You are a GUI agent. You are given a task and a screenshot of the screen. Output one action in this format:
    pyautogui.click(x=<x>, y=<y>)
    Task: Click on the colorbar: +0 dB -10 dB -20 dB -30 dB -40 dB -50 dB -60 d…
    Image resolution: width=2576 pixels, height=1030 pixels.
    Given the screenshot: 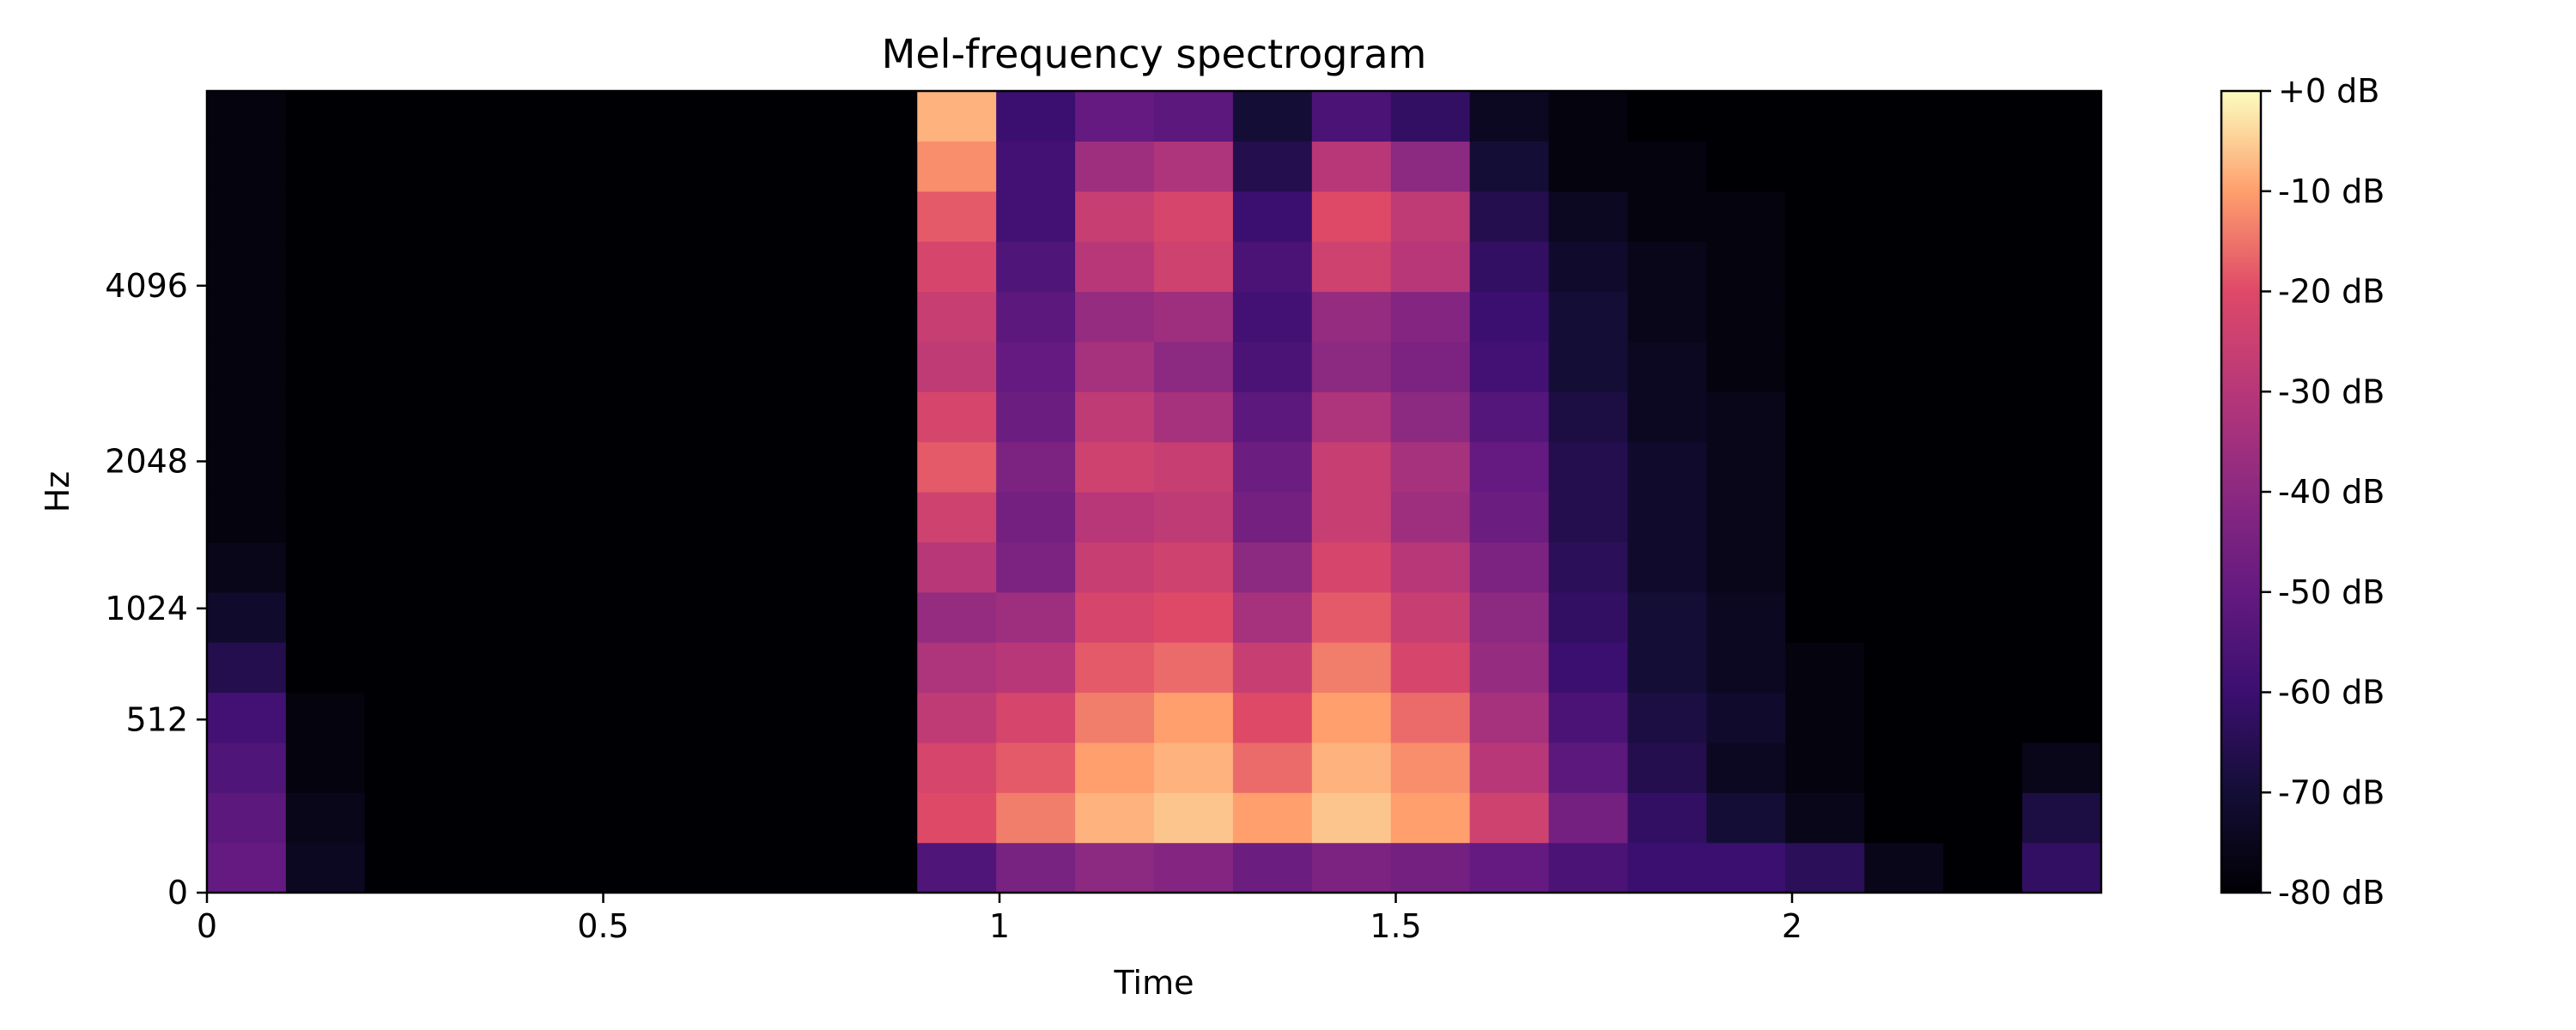 What is the action you would take?
    pyautogui.click(x=2302, y=492)
    